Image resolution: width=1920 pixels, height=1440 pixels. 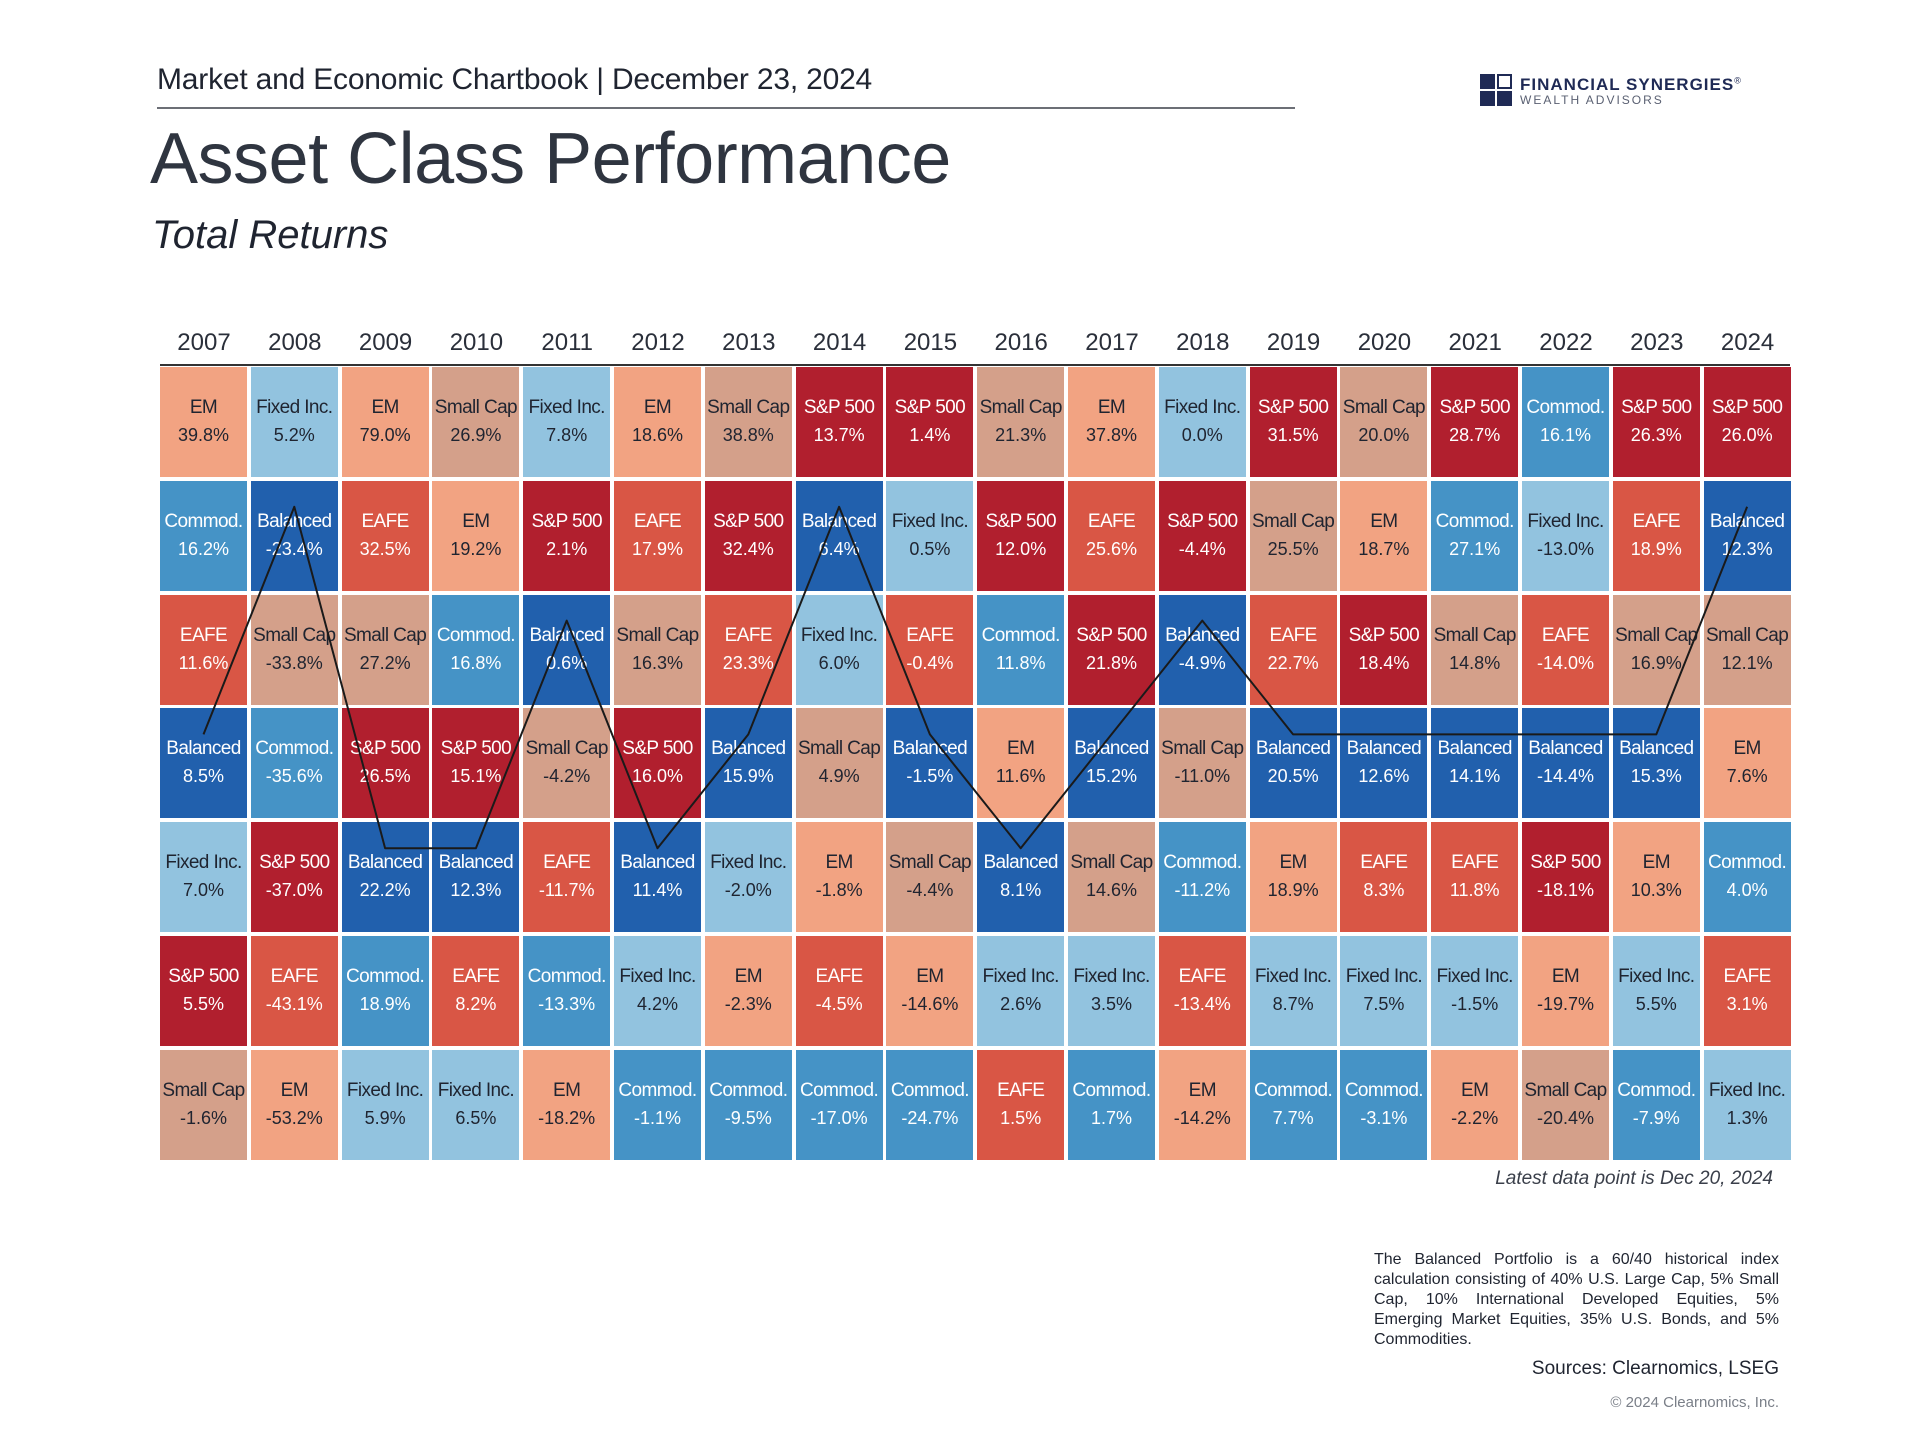 I want to click on asset-cell: S&P 500 13.7%, so click(x=839, y=422).